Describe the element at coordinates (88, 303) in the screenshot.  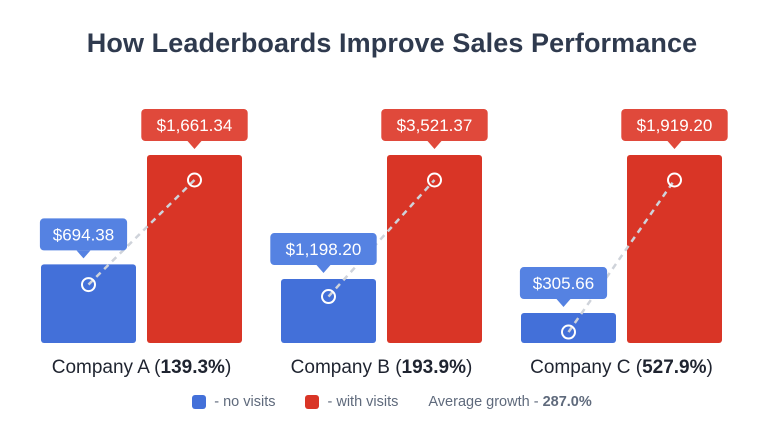
I see `bar-no-visits-company-a` at that location.